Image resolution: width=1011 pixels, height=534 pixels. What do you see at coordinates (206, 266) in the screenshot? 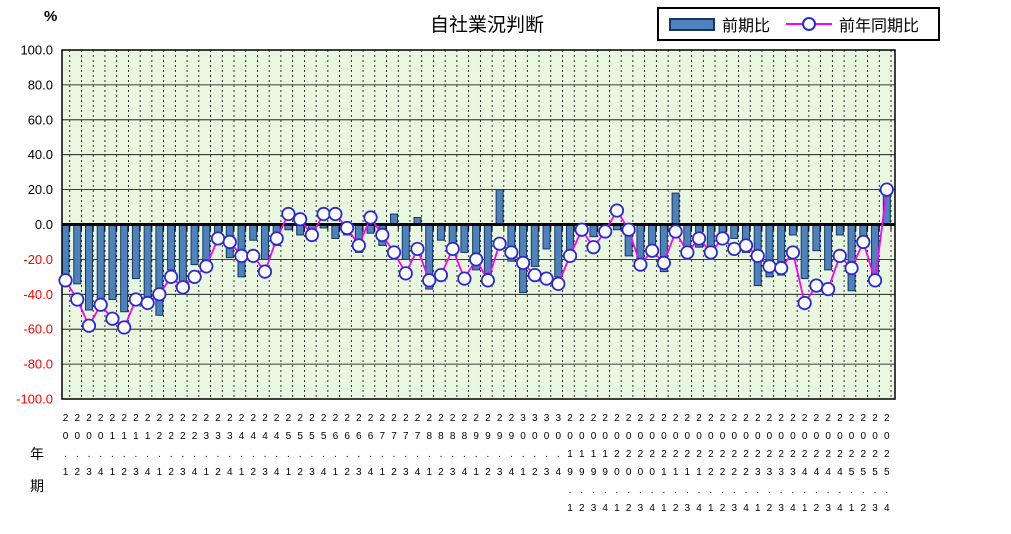
I see `line-marker-23.1` at bounding box center [206, 266].